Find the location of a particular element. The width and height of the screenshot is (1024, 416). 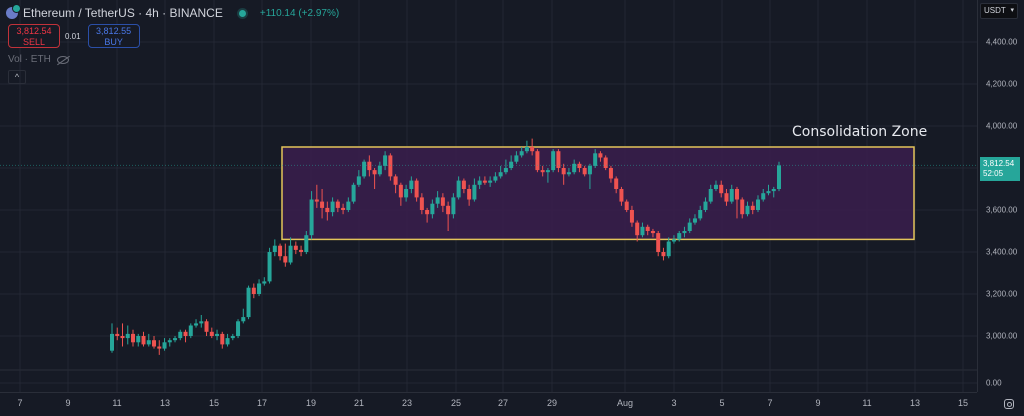

ethereum-icon is located at coordinates (13, 11).